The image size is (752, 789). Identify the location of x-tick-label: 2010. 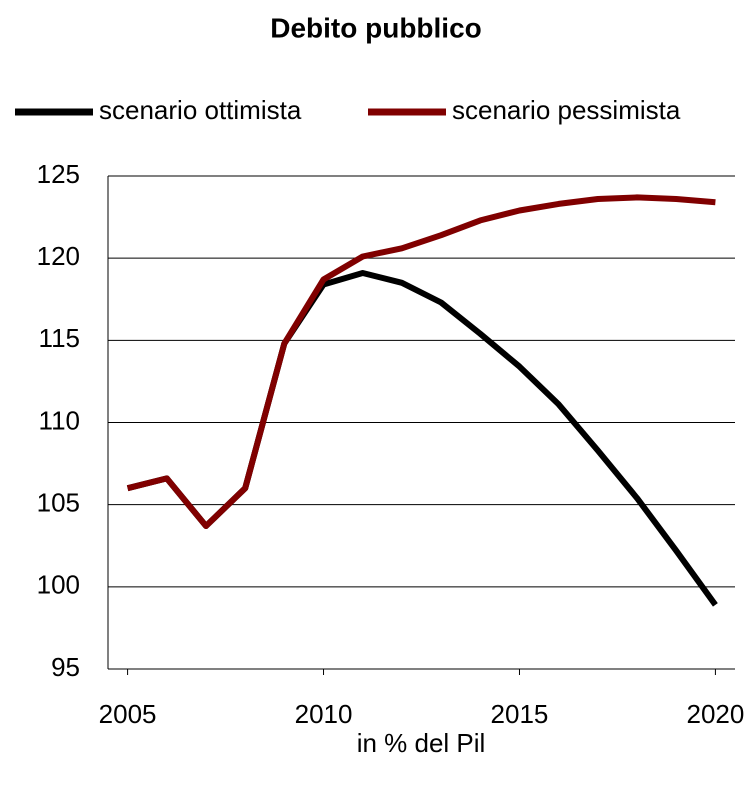
(324, 714).